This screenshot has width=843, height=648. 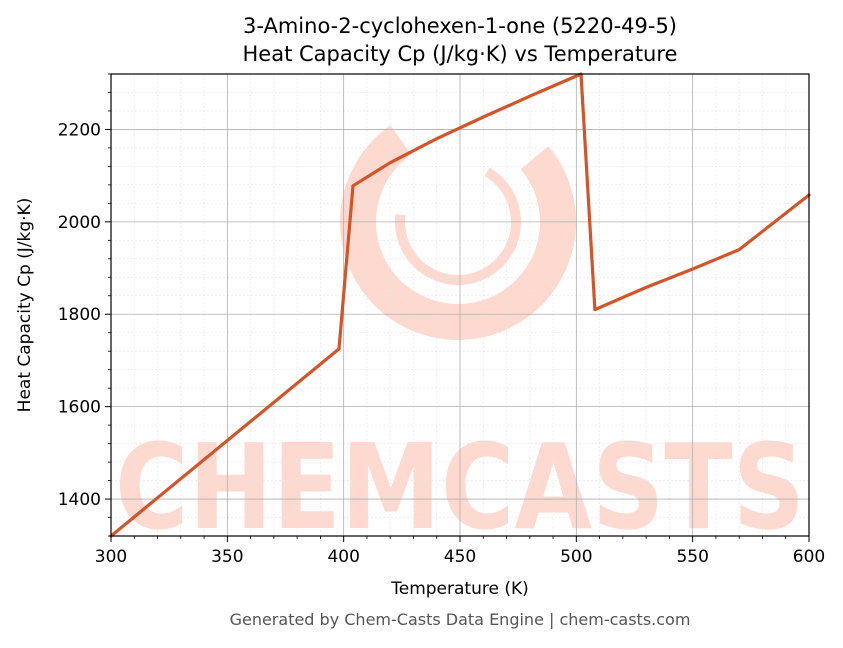 I want to click on y-axis-label: Heat Capacity Cp (J/kg·K), so click(x=25, y=305).